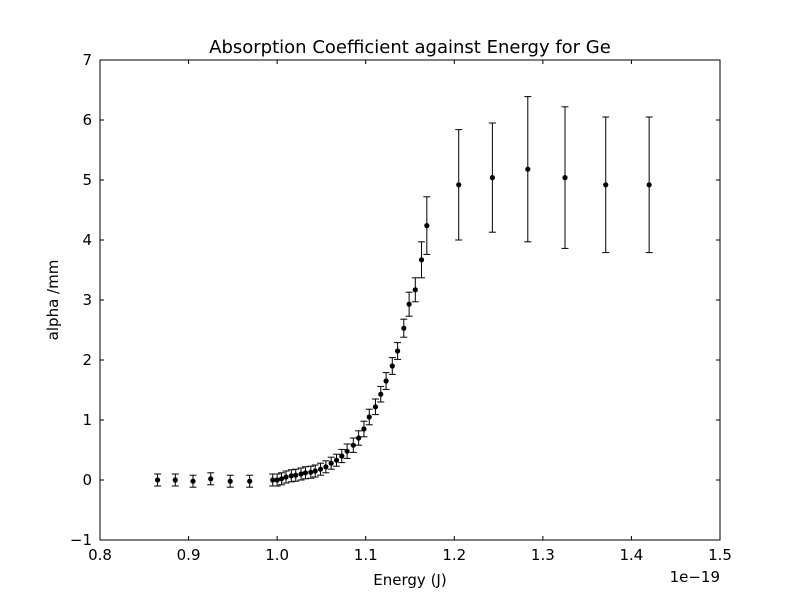 Image resolution: width=800 pixels, height=600 pixels. What do you see at coordinates (409, 580) in the screenshot?
I see `x-axis-label: Energy (J)` at bounding box center [409, 580].